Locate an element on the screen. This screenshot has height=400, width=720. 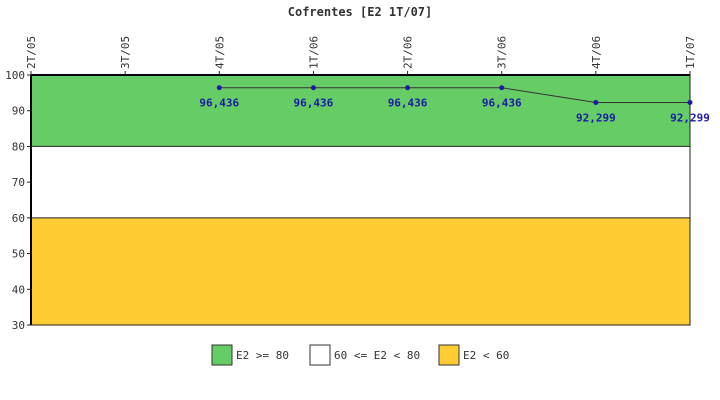
x-tick-label-3: 1T/06 is located at coordinates (313, 52).